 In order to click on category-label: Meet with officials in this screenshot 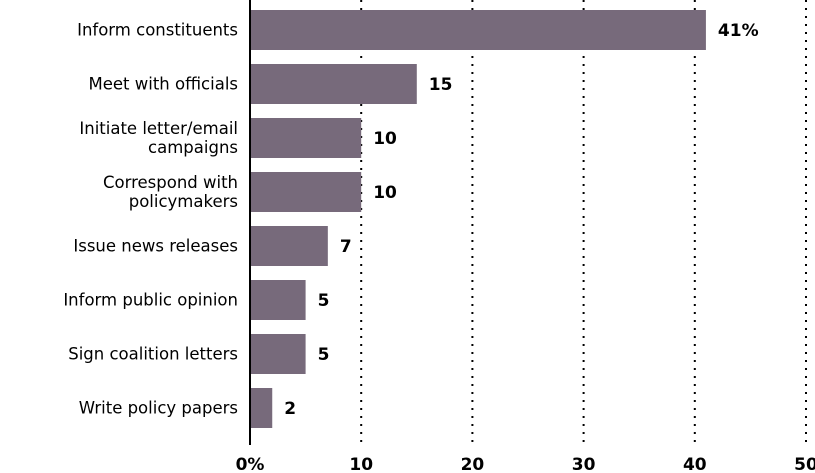, I will do `click(163, 84)`.